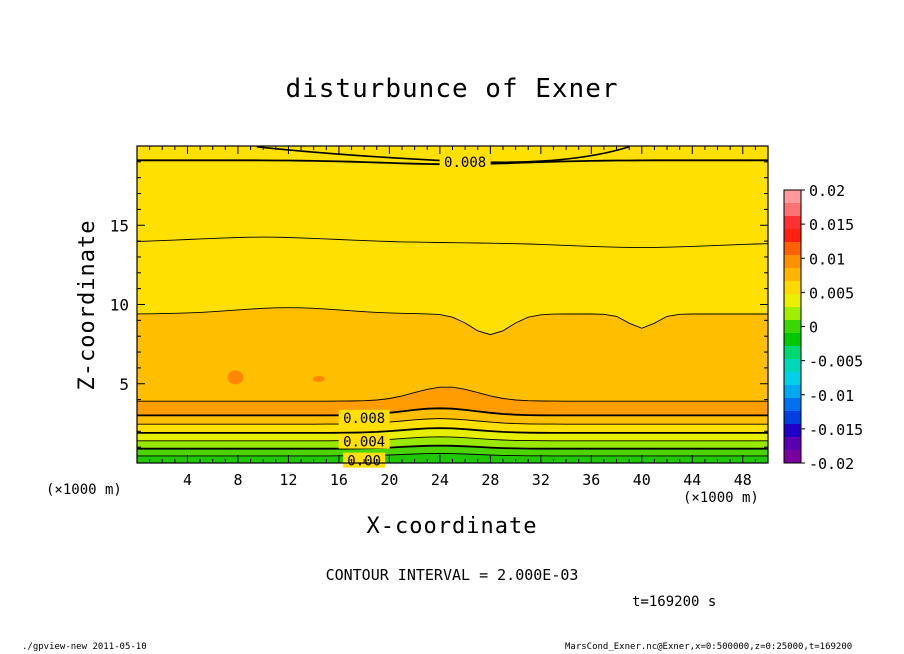 The height and width of the screenshot is (654, 904). What do you see at coordinates (831, 293) in the screenshot?
I see `colorbar-label: 0.005` at bounding box center [831, 293].